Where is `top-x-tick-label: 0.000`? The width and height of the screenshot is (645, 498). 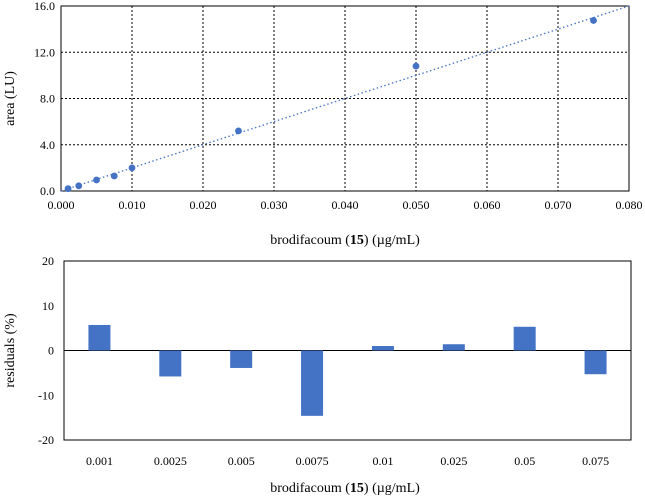
top-x-tick-label: 0.000 is located at coordinates (61, 205).